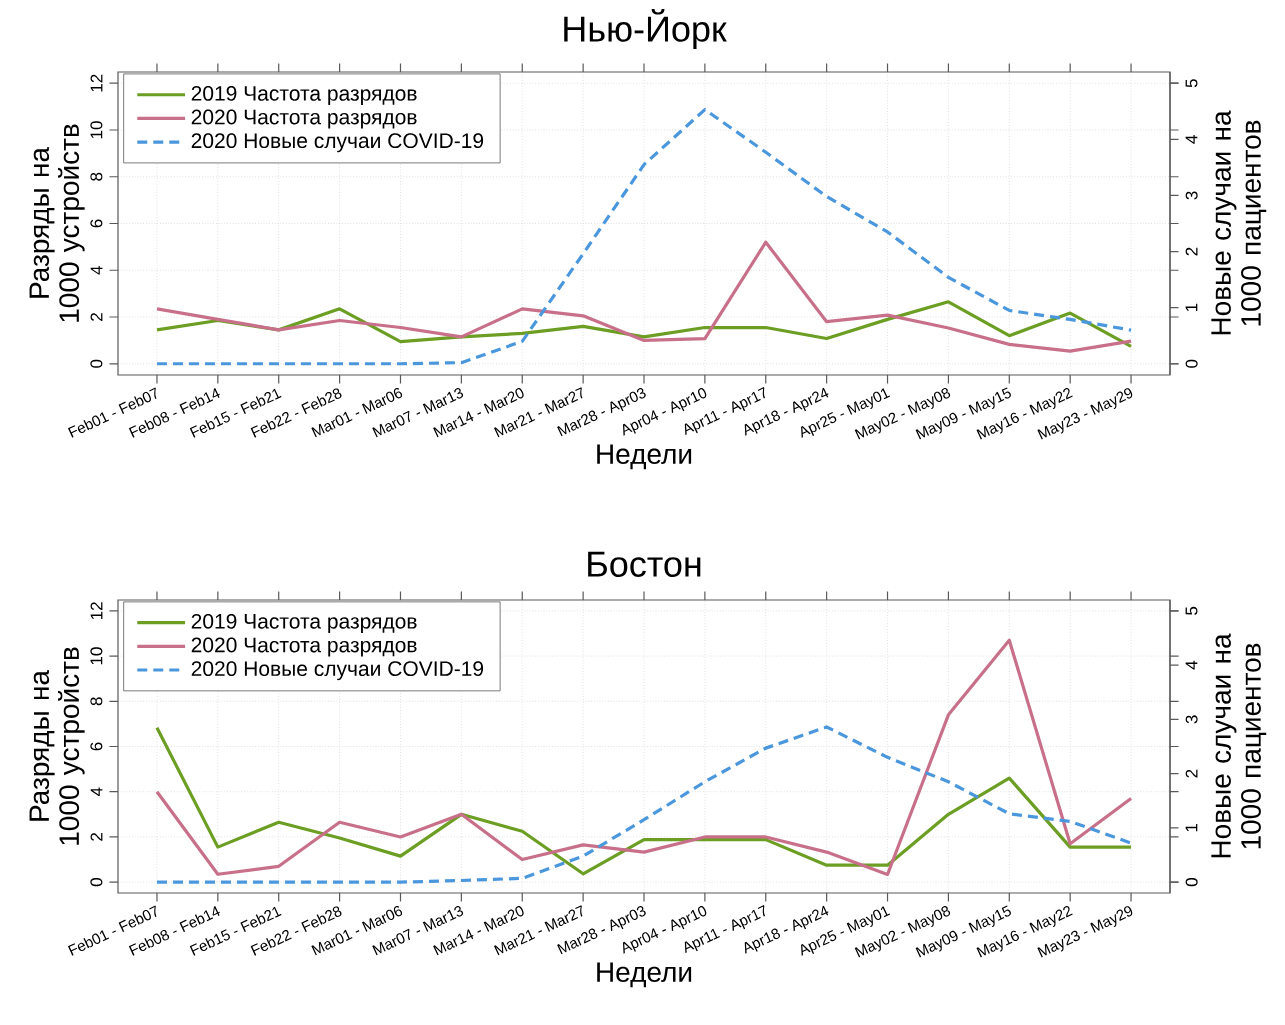 This screenshot has width=1285, height=1025. I want to click on chart-title: Нью-Йорк, so click(645, 28).